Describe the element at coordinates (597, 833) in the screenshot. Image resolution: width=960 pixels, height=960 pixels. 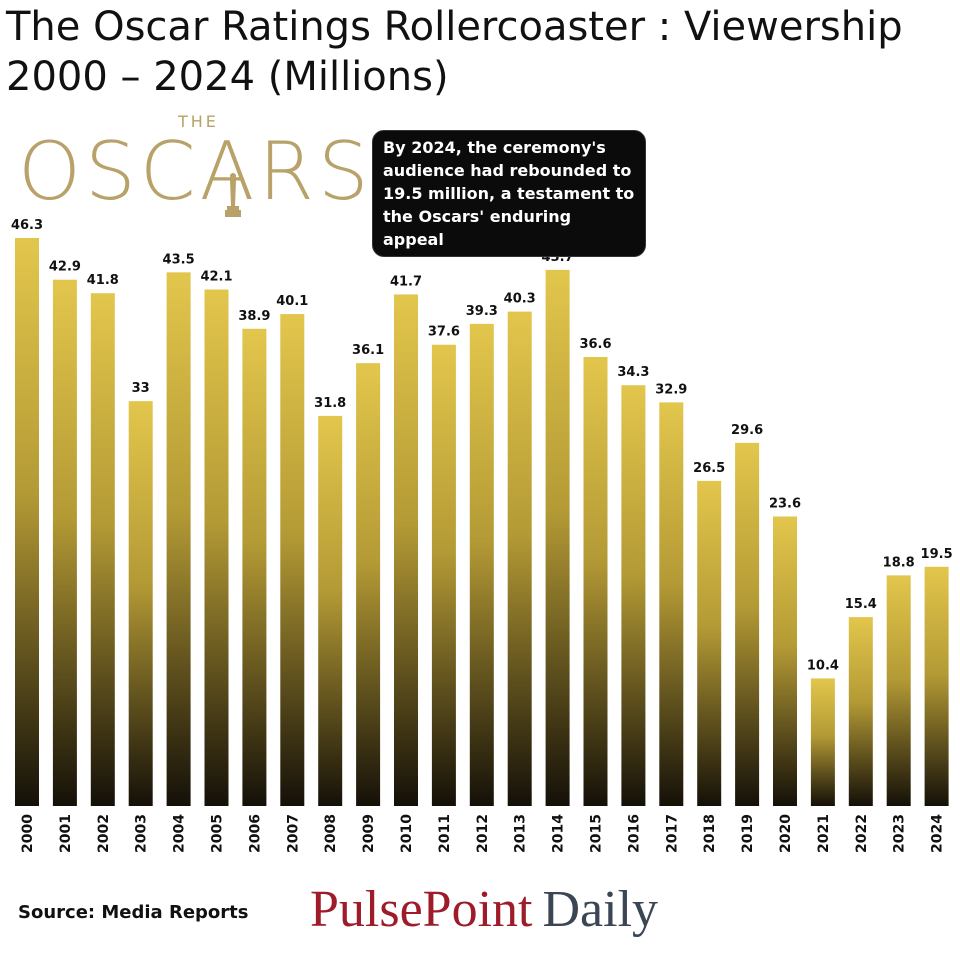
I see `x-tick-2015: 2015` at that location.